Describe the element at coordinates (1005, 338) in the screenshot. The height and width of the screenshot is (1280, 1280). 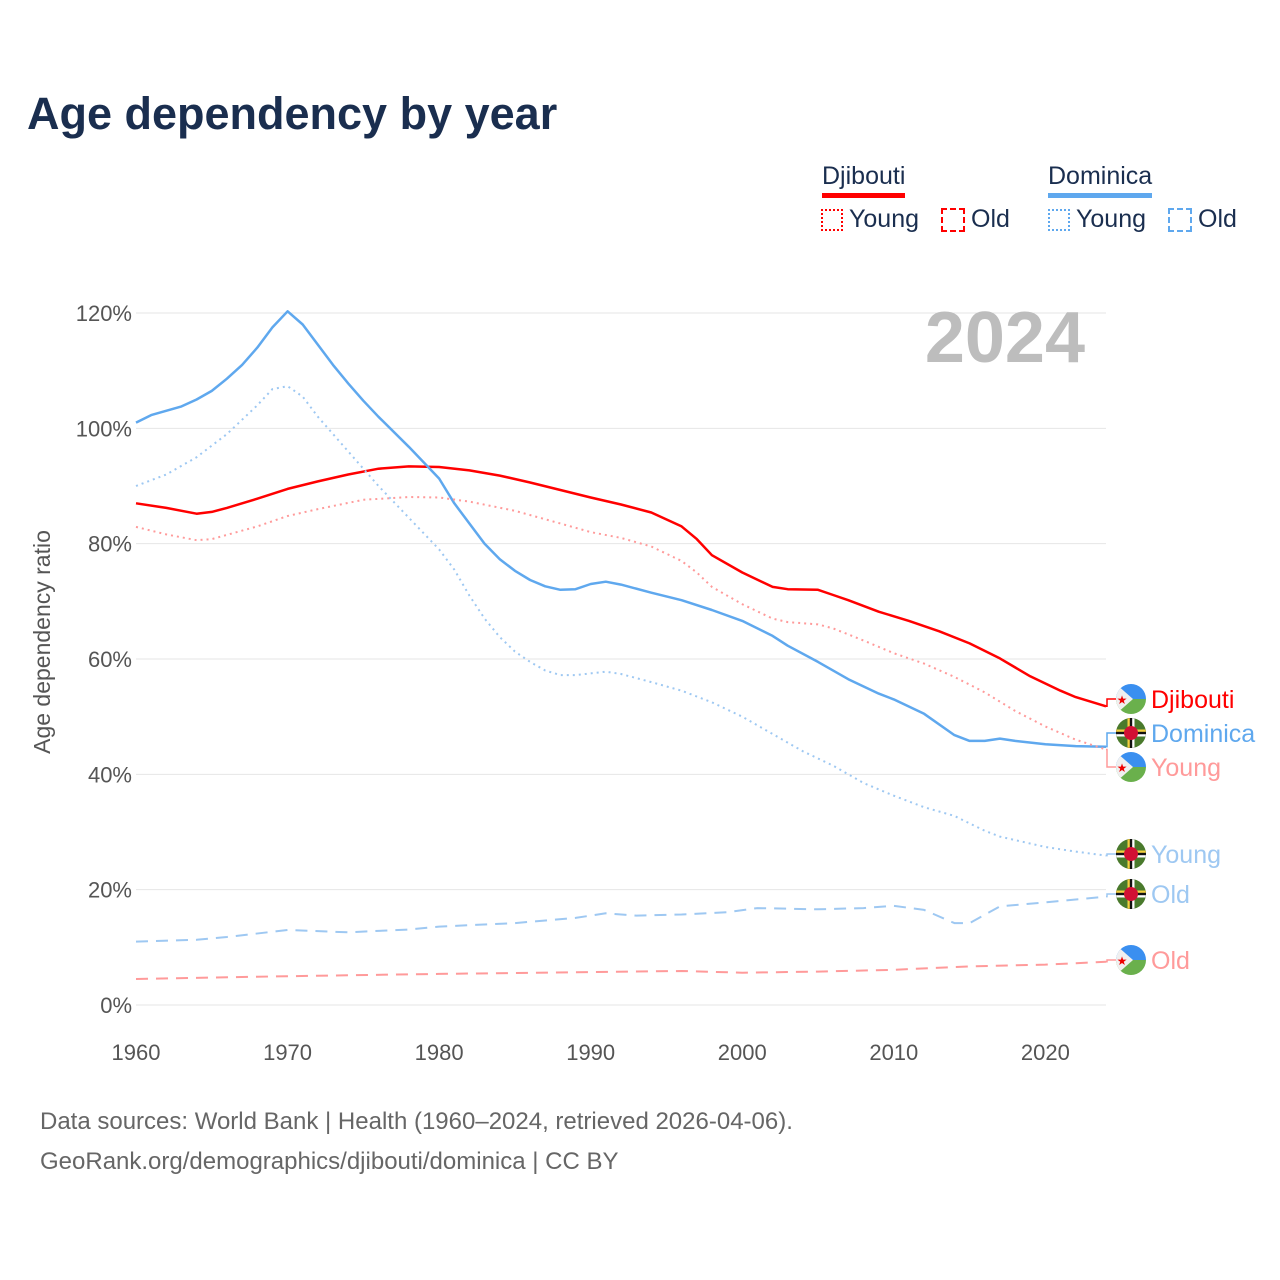
I see `year-watermark: 2024` at that location.